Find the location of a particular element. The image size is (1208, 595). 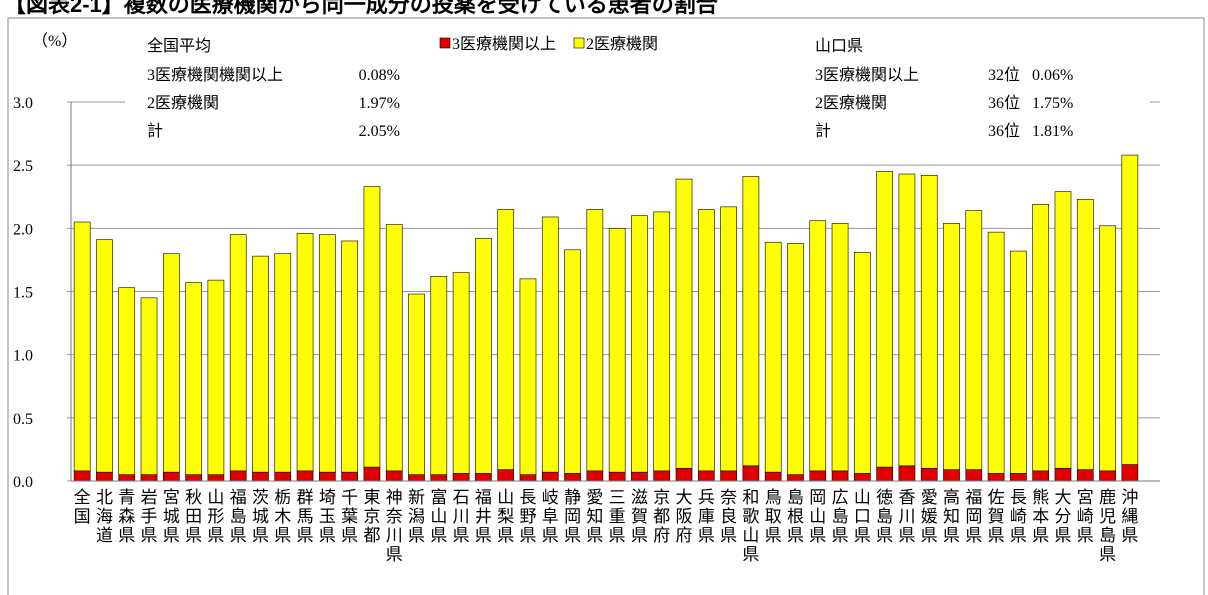

annotation-rank: 36位 is located at coordinates (1004, 131).